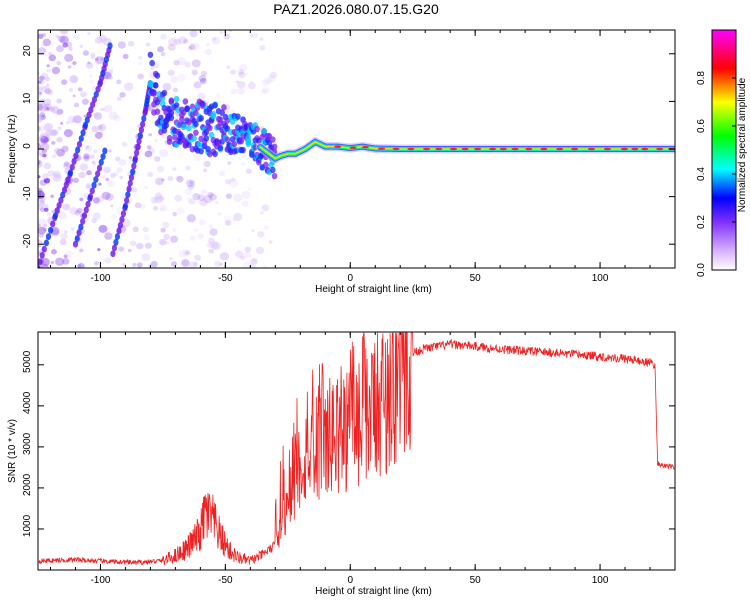  Describe the element at coordinates (100, 278) in the screenshot. I see `spectrogram-x-tick-label: -100` at that location.